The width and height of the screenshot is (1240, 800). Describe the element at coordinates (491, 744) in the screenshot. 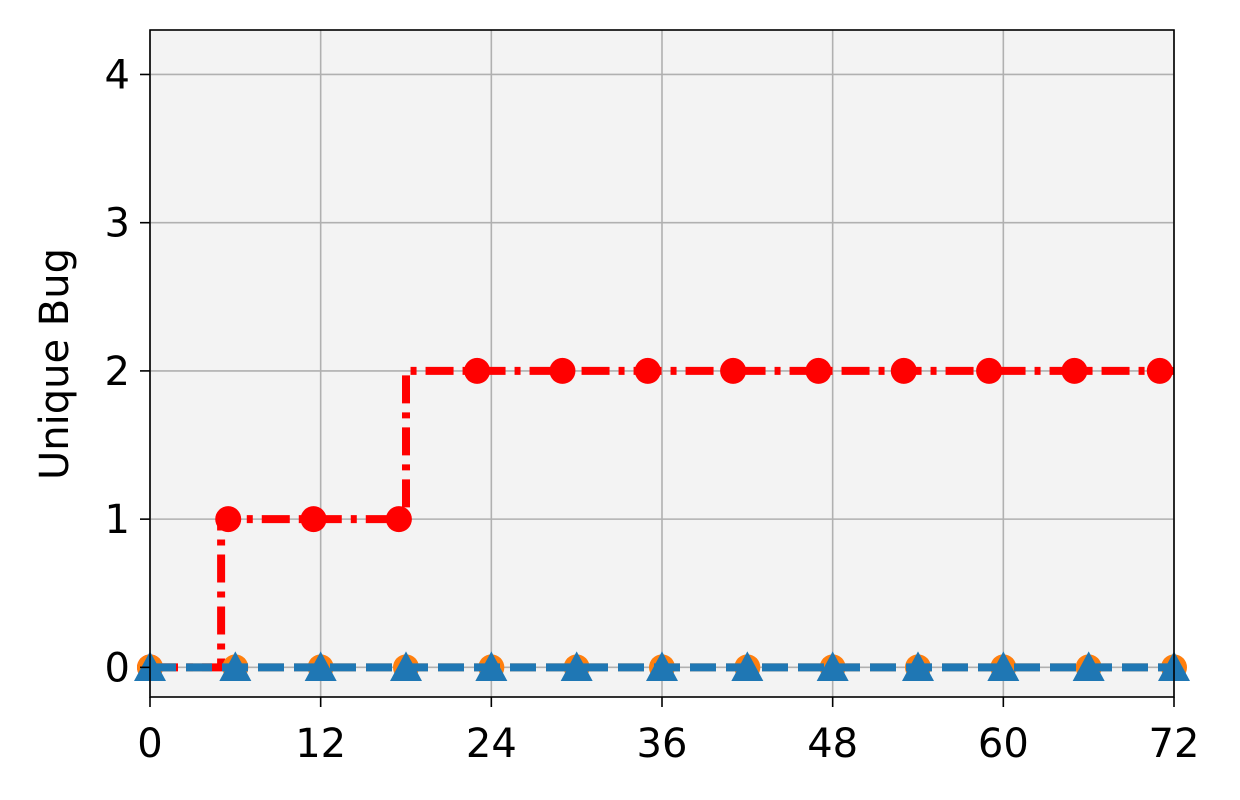

I see `x-tick-label: 24` at that location.